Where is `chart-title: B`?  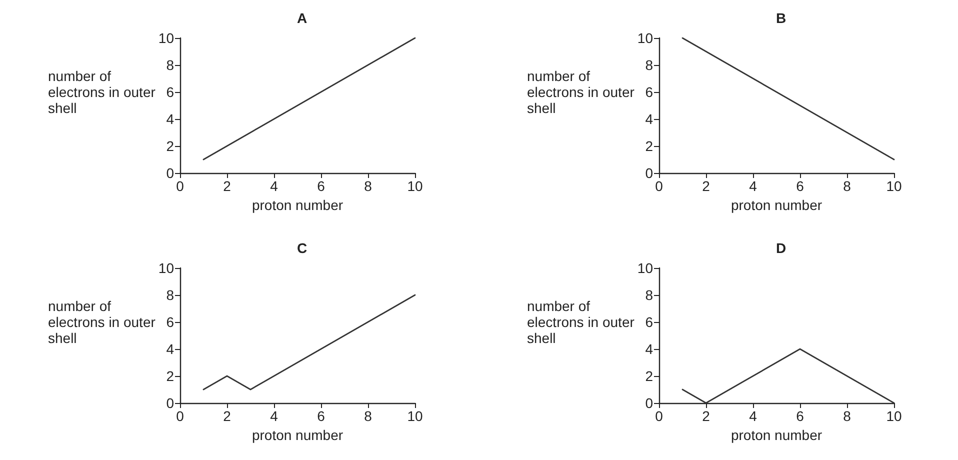 chart-title: B is located at coordinates (781, 18).